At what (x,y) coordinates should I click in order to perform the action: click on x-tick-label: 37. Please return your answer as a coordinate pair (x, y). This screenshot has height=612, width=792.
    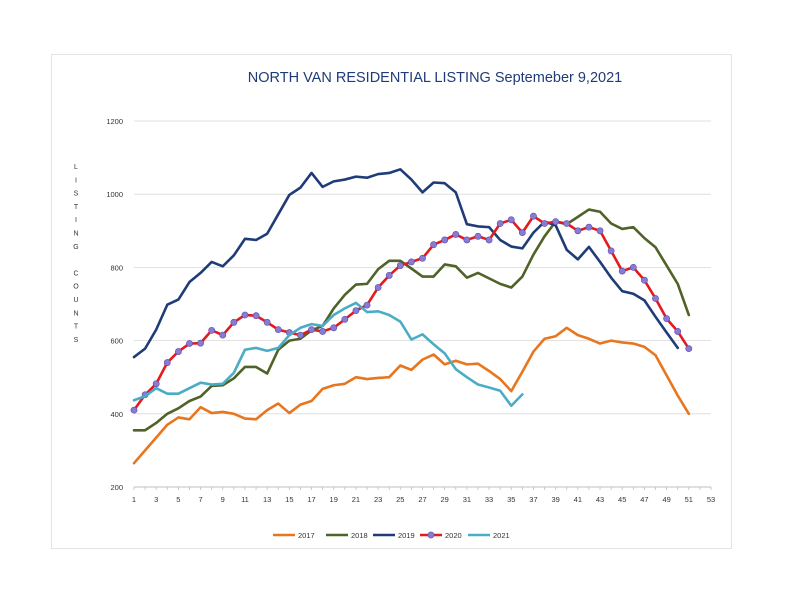
    Looking at the image, I should click on (533, 499).